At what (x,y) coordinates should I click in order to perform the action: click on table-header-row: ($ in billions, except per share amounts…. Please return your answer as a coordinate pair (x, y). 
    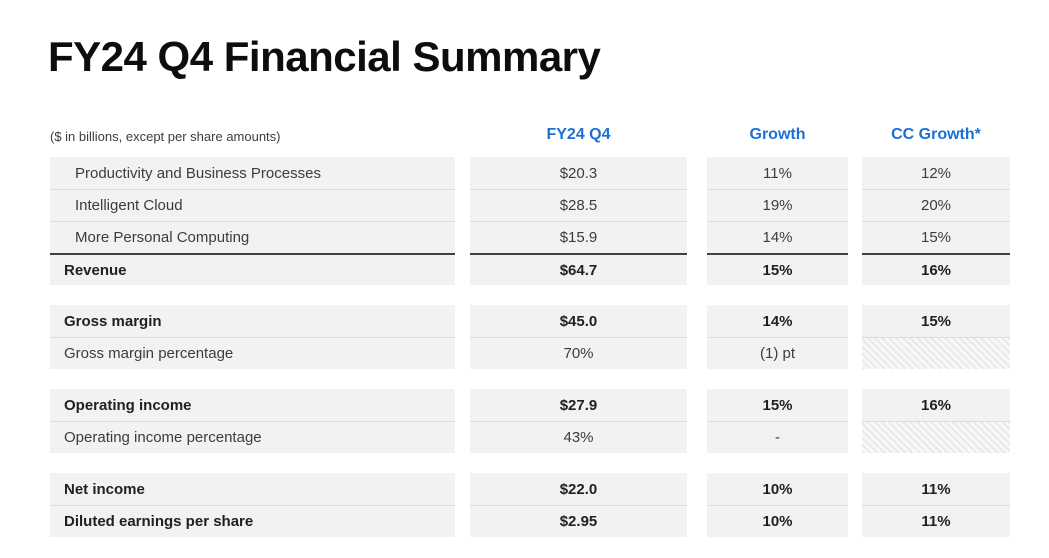
    Looking at the image, I should click on (530, 133).